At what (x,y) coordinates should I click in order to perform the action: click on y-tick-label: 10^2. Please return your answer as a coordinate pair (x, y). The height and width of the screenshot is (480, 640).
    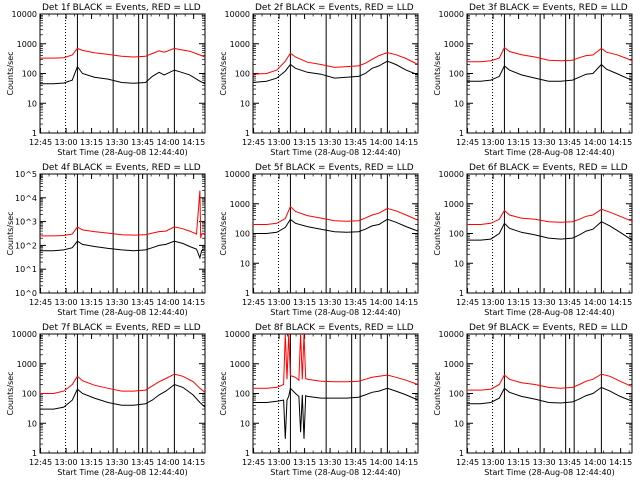
    Looking at the image, I should click on (26, 245).